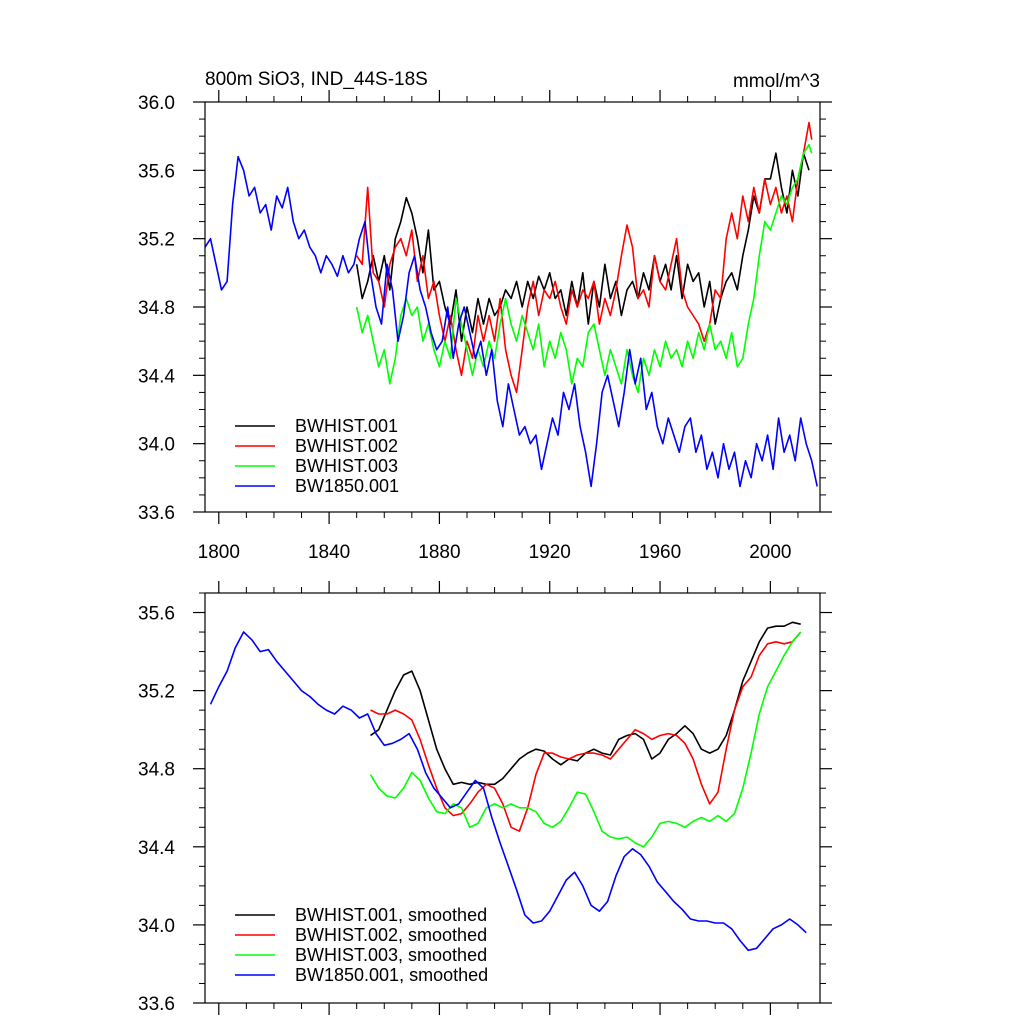 The height and width of the screenshot is (1024, 1024). Describe the element at coordinates (329, 552) in the screenshot. I see `x-tick-label: 1840` at that location.